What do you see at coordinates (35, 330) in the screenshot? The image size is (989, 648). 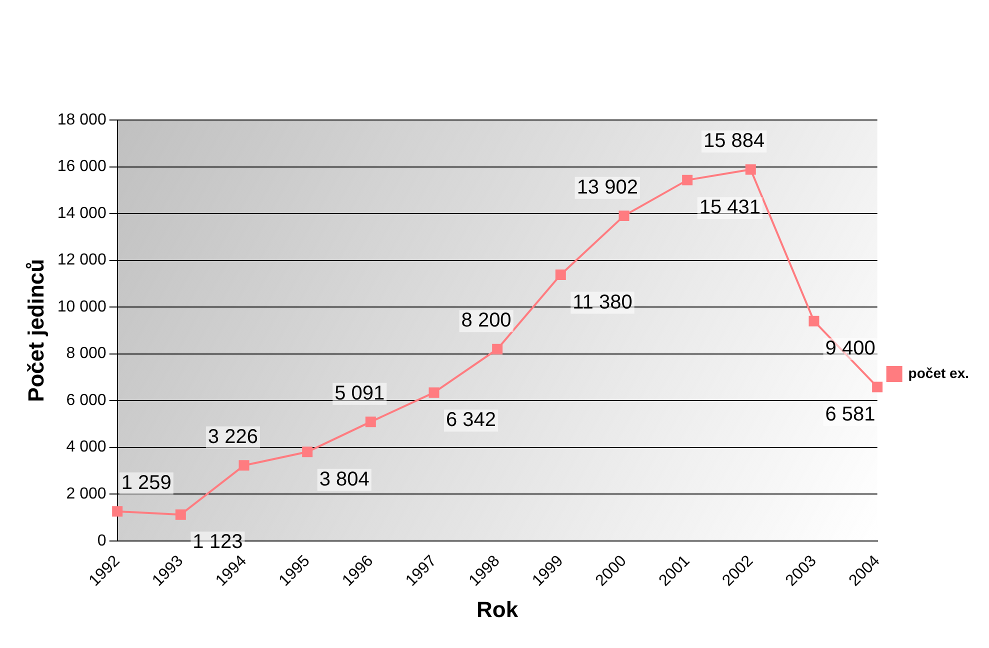 I see `y-axis-title: Počet jedinců` at bounding box center [35, 330].